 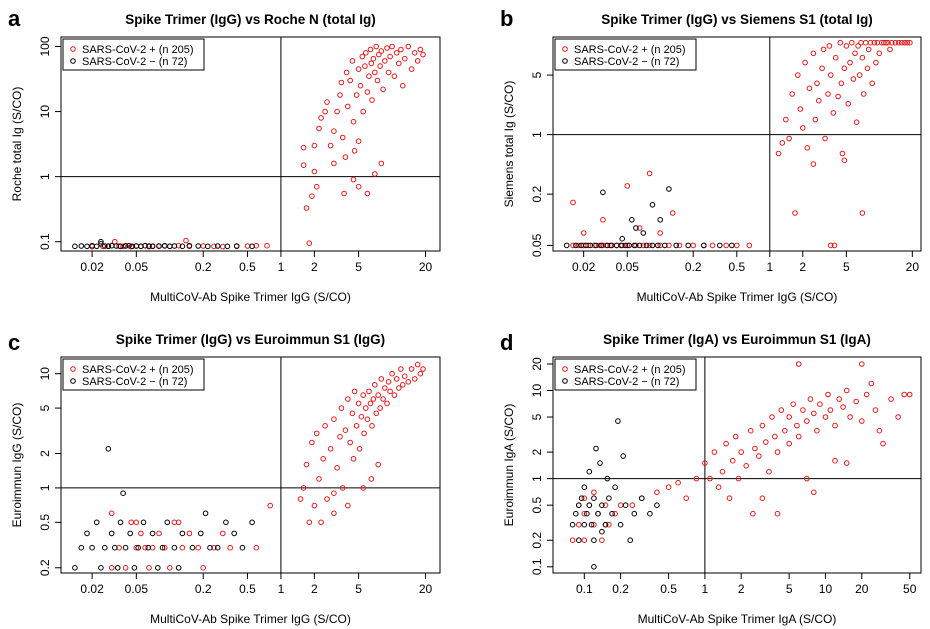 What do you see at coordinates (73, 61) in the screenshot?
I see `legend-marker` at bounding box center [73, 61].